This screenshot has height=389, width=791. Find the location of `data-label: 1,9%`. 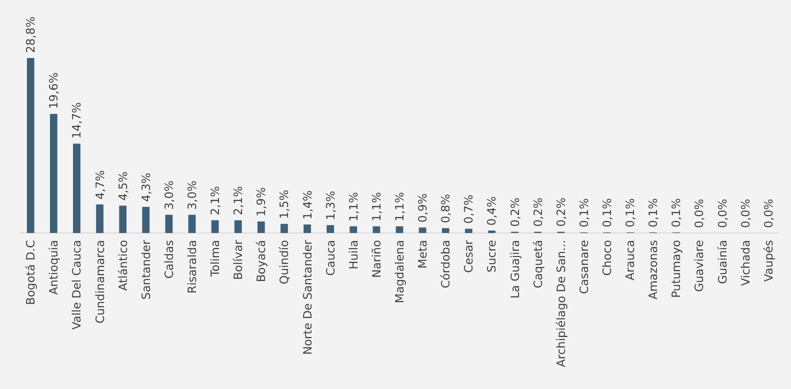

data-label: 1,9% is located at coordinates (261, 201).